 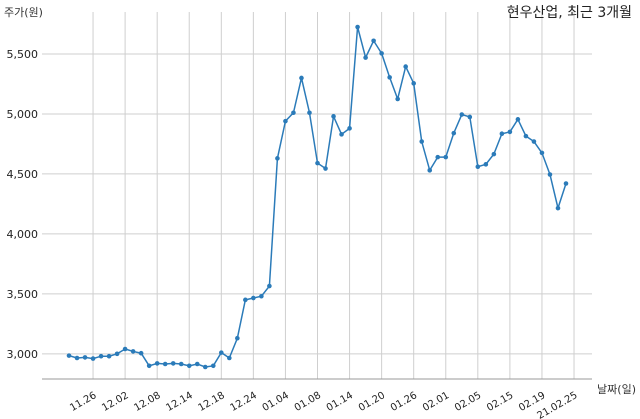 What do you see at coordinates (23, 114) in the screenshot?
I see `y-tick-label: 5,000` at bounding box center [23, 114].